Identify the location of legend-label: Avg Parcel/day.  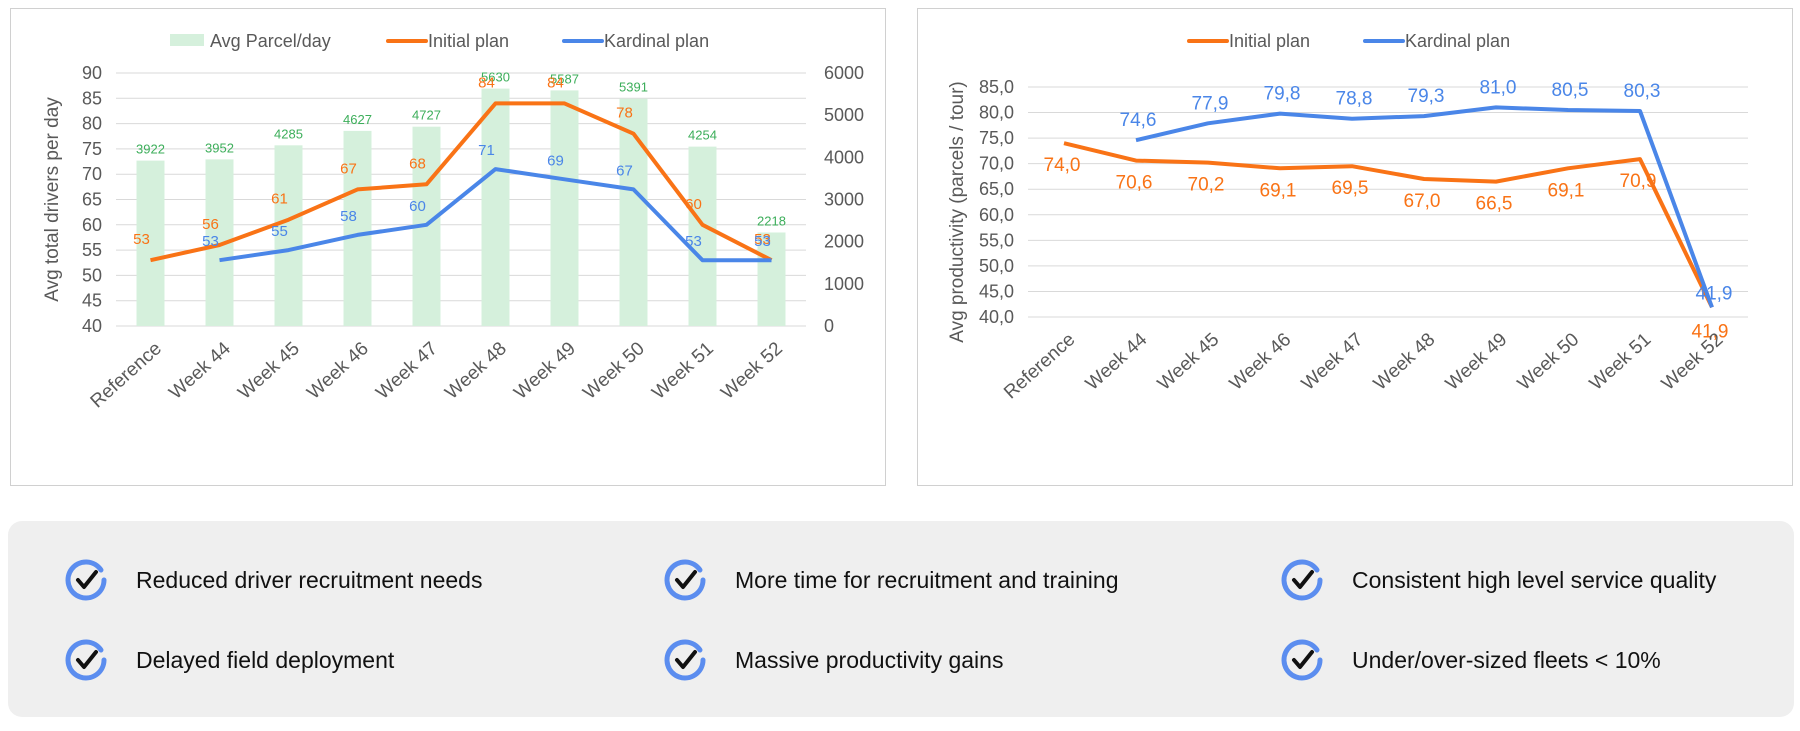
(270, 41).